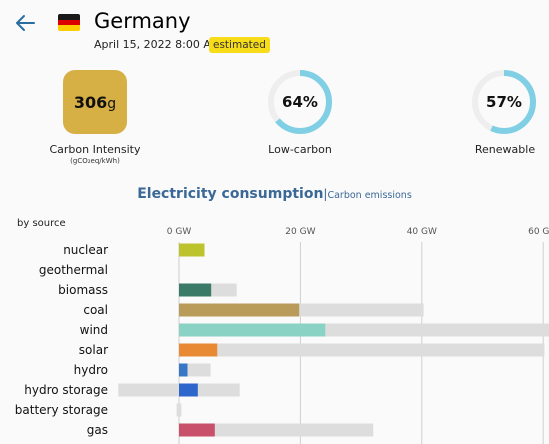  What do you see at coordinates (300, 149) in the screenshot?
I see `low-carbon-label: Low-carbon` at bounding box center [300, 149].